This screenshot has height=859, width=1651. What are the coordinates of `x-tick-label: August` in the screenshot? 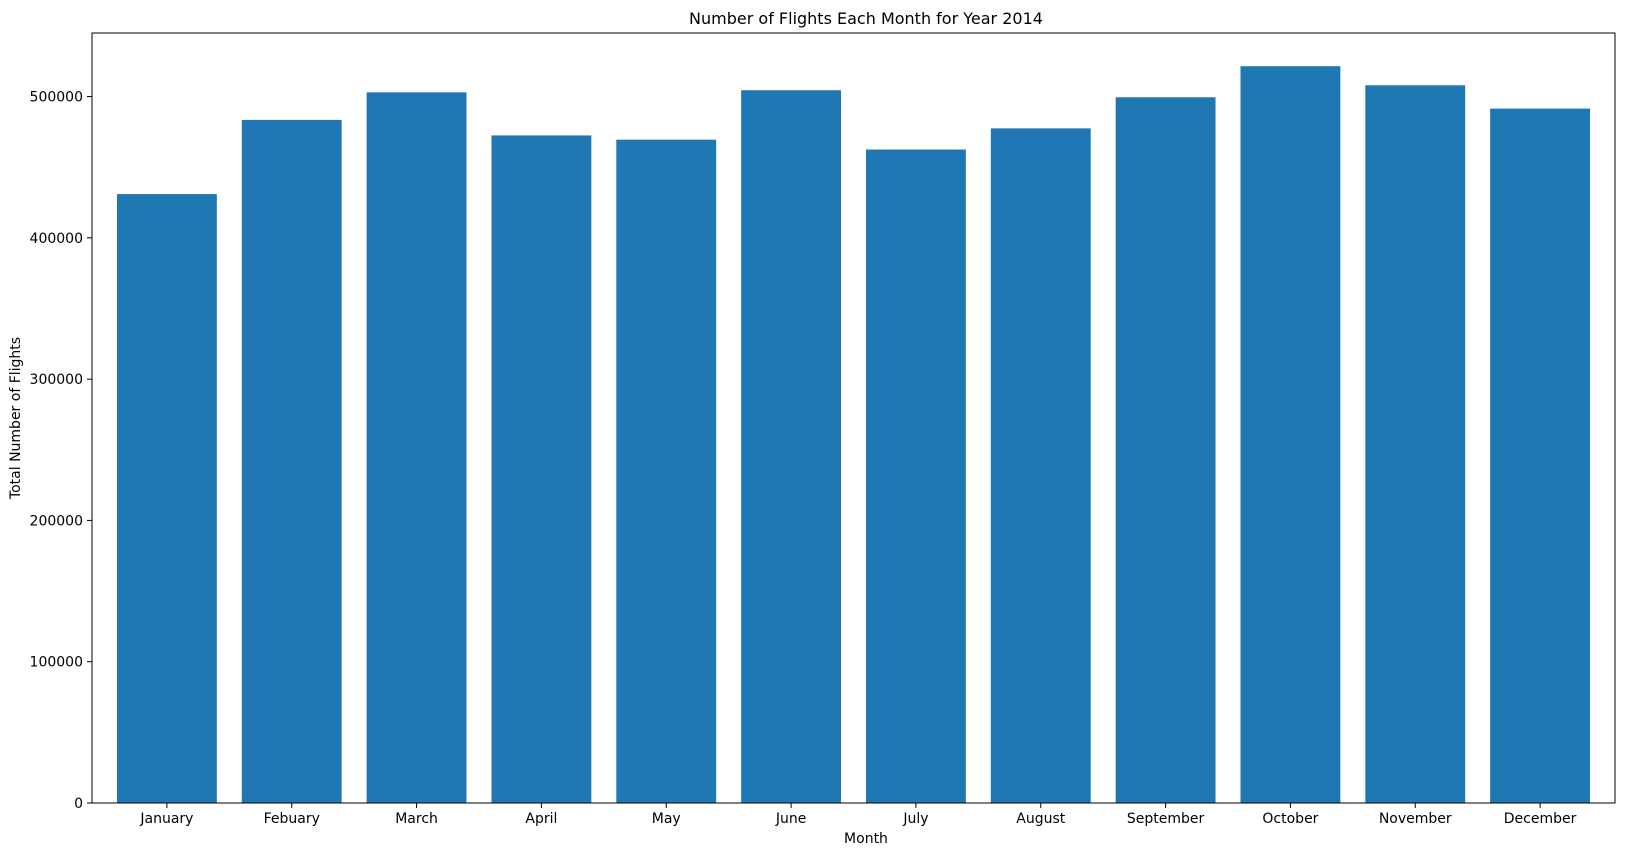 It's located at (1041, 819).